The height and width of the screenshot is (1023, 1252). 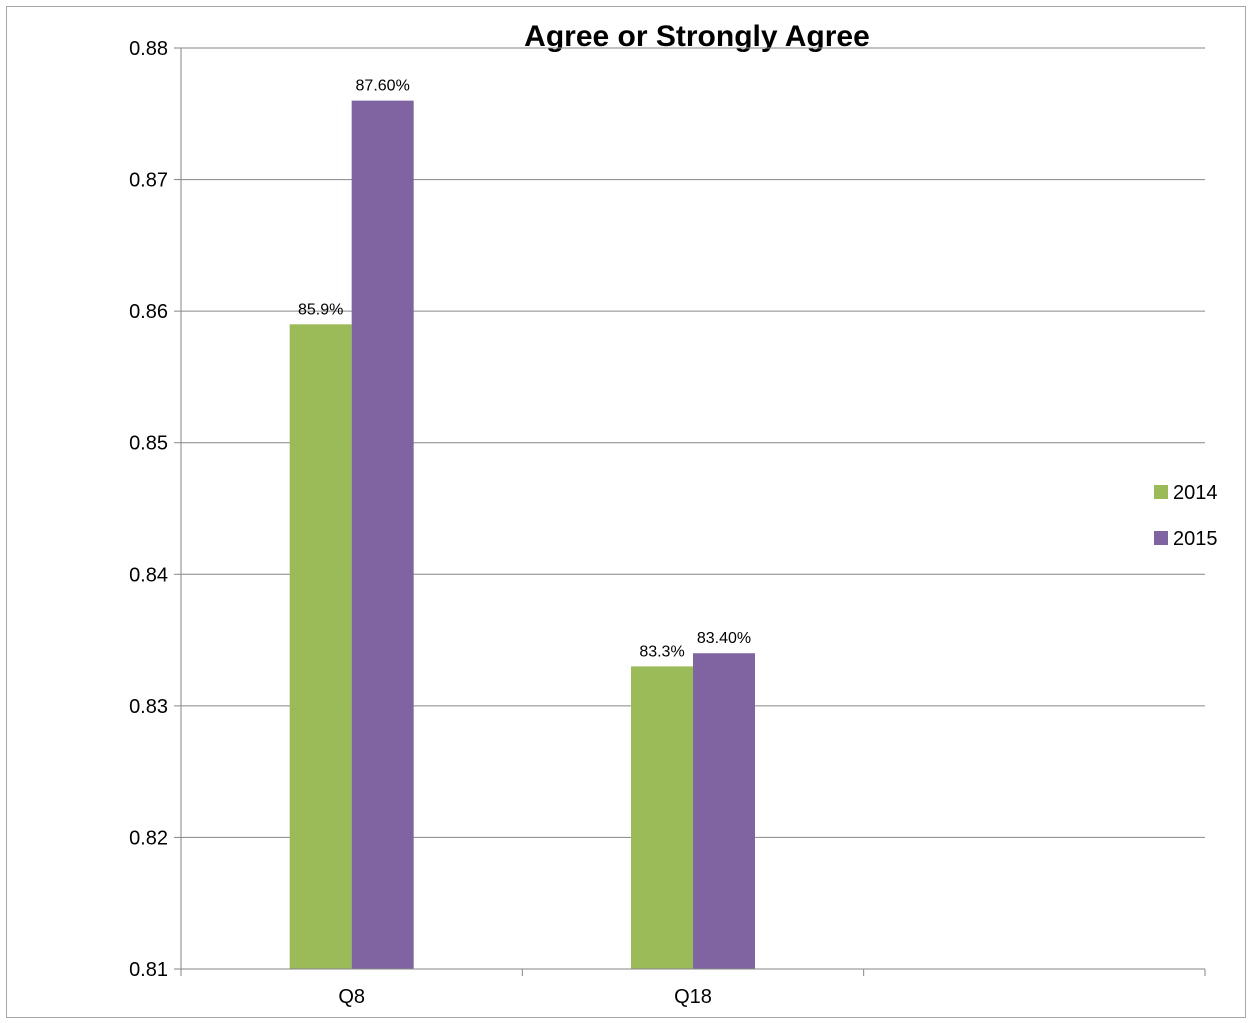 I want to click on legend-label: 2015, so click(x=1195, y=539).